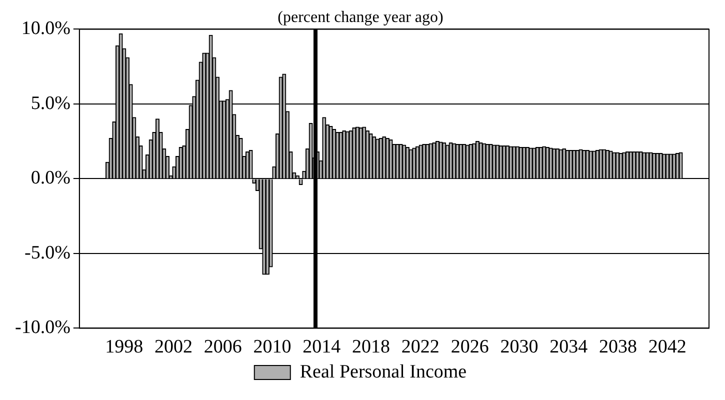 The height and width of the screenshot is (400, 725). I want to click on x-tick-label: 2006, so click(223, 347).